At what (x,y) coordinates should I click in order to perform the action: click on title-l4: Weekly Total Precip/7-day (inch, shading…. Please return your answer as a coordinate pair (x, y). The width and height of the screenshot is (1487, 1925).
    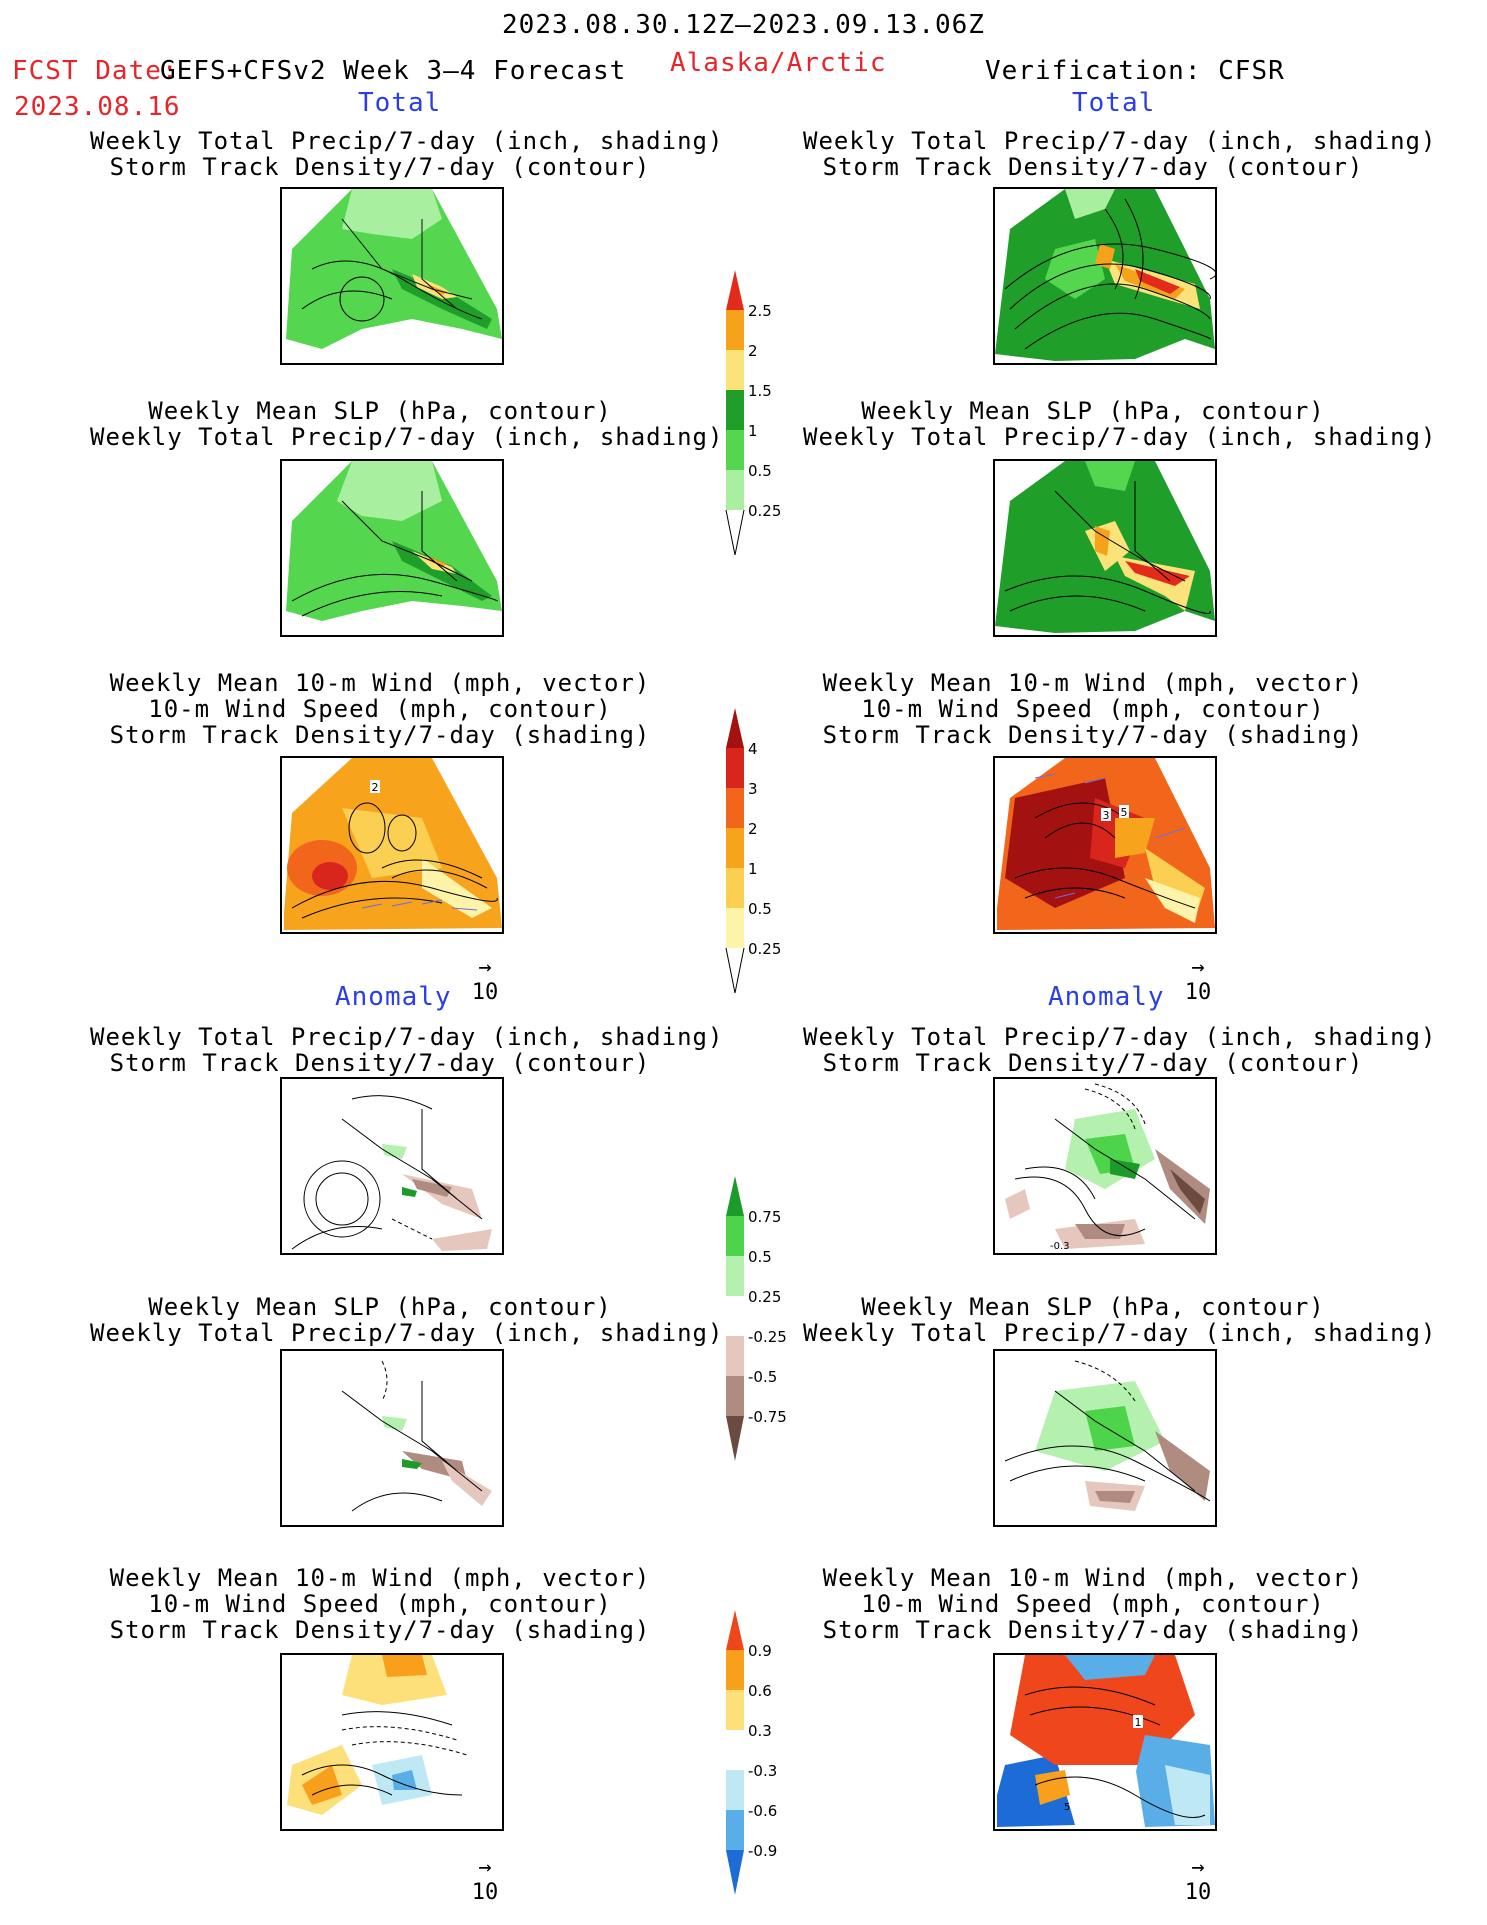
    Looking at the image, I should click on (407, 1050).